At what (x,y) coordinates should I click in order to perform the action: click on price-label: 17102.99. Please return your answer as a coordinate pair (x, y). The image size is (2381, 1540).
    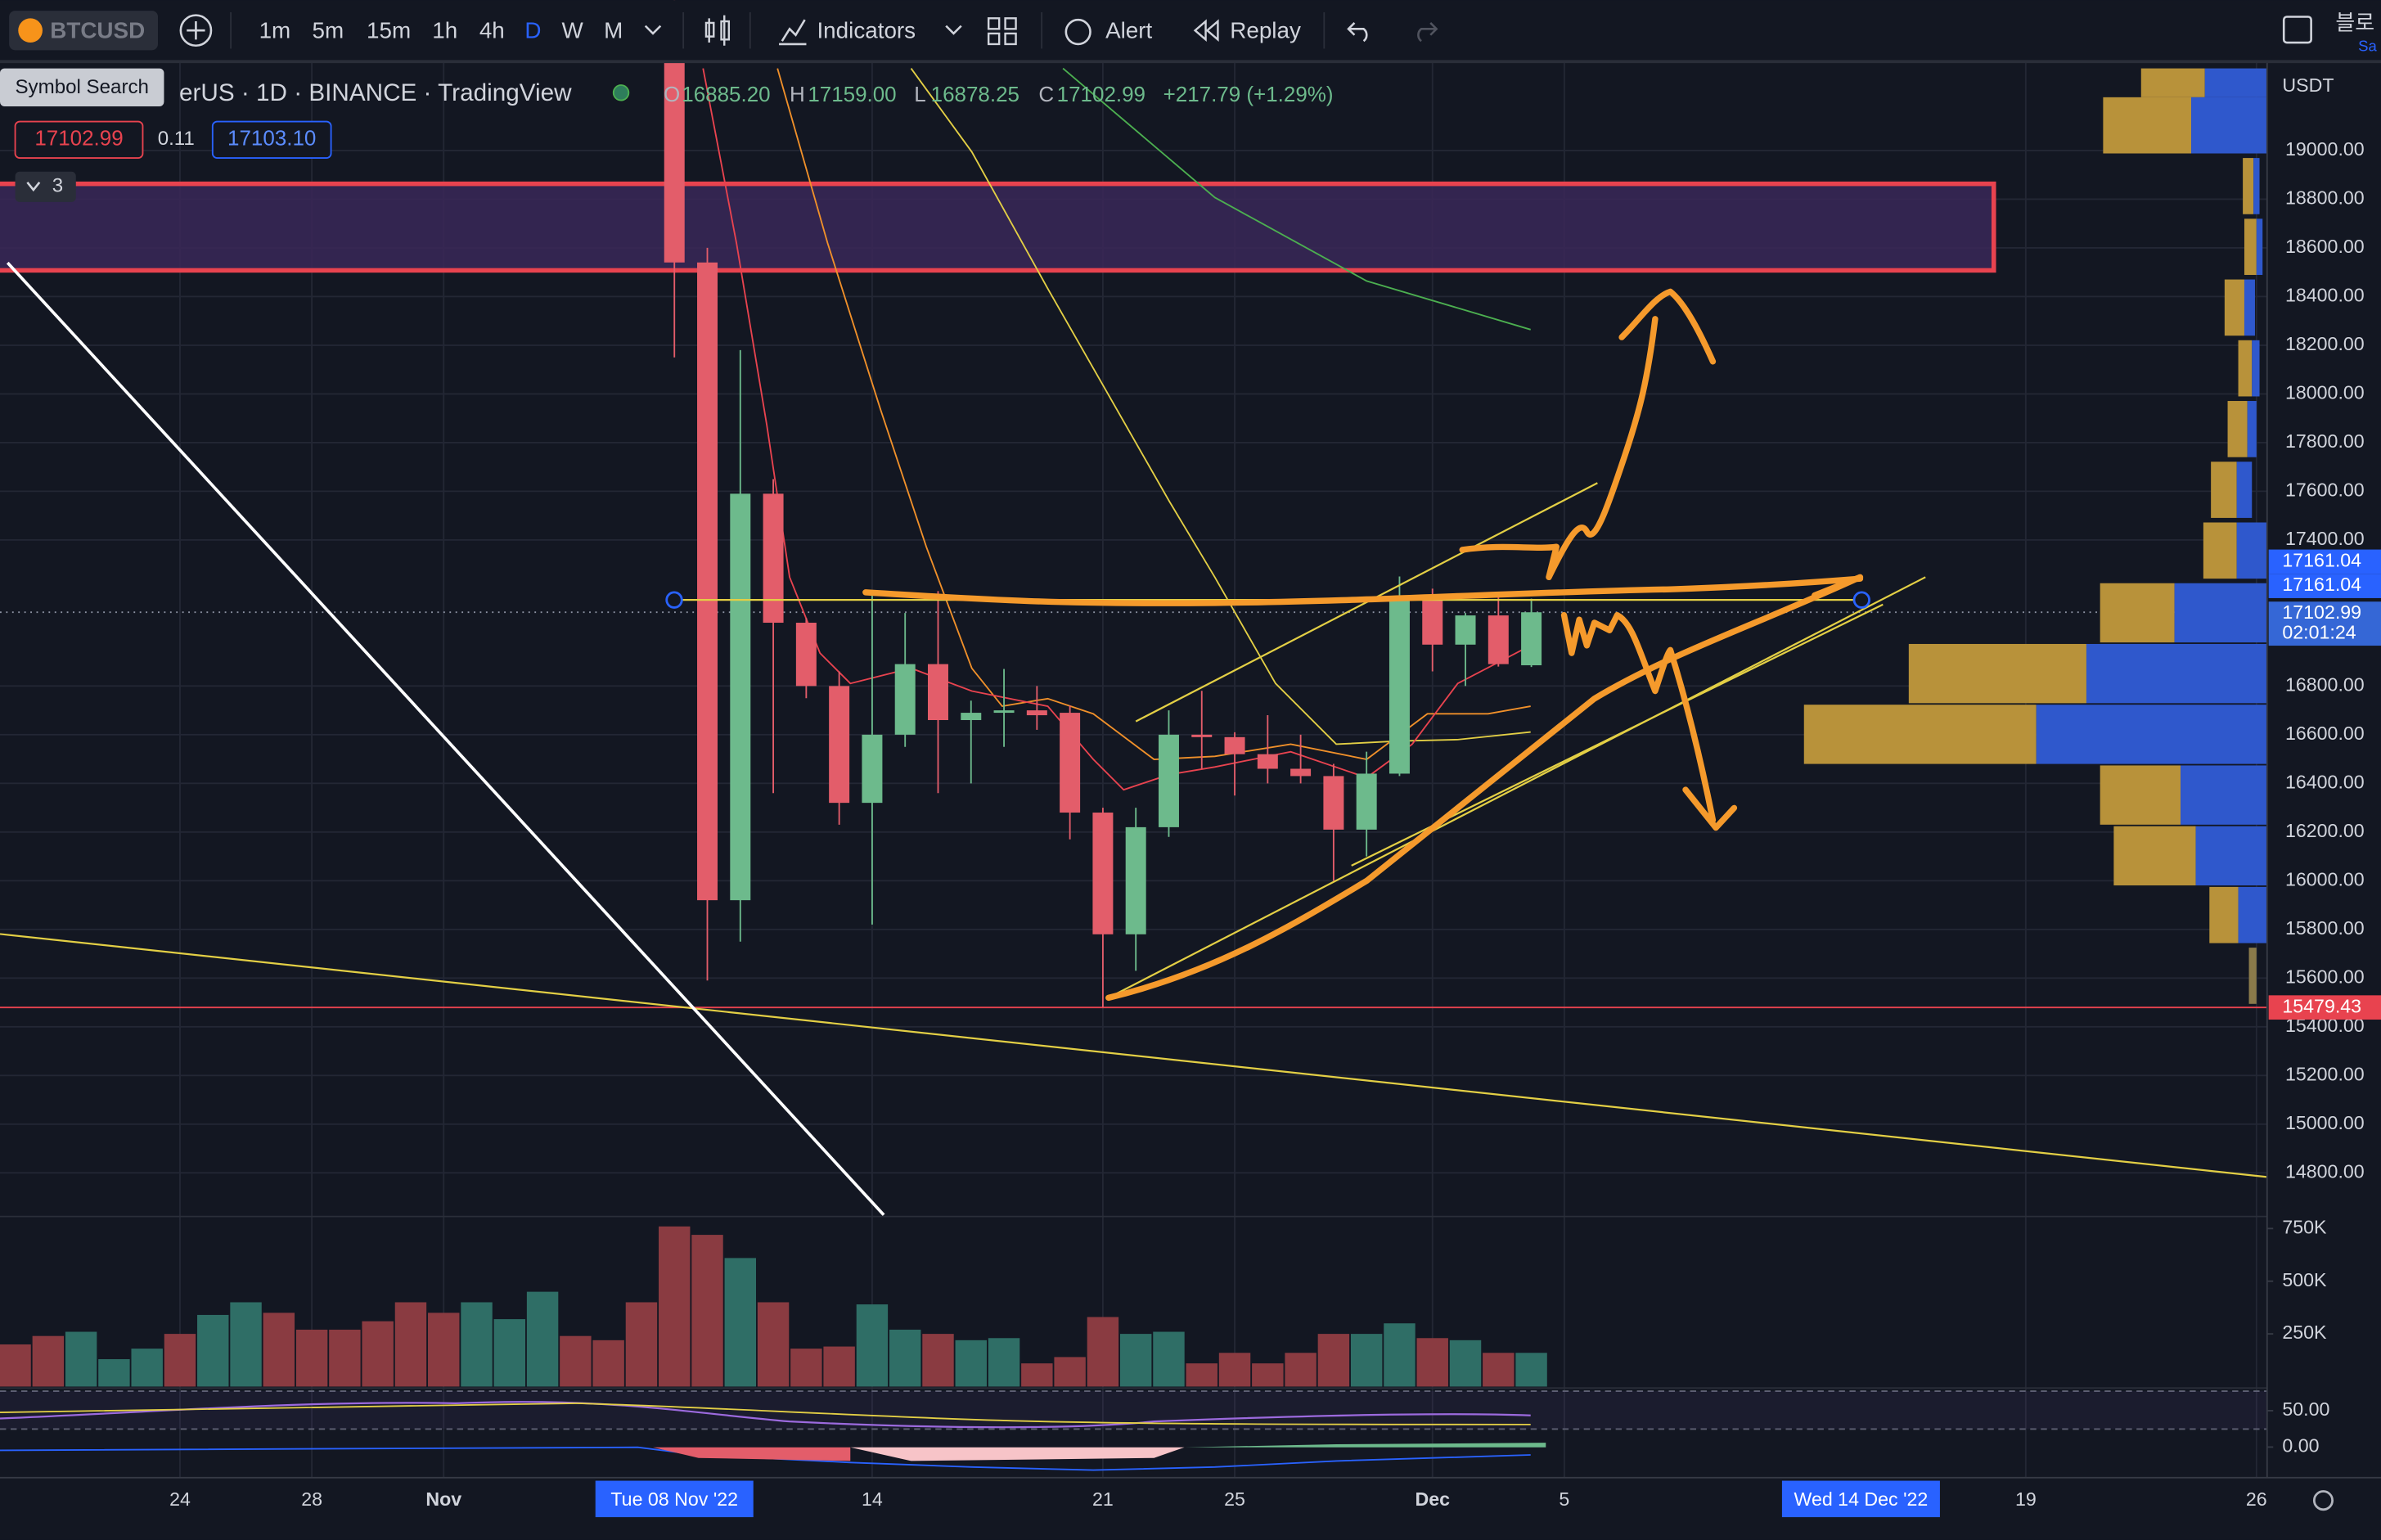
    Looking at the image, I should click on (2322, 612).